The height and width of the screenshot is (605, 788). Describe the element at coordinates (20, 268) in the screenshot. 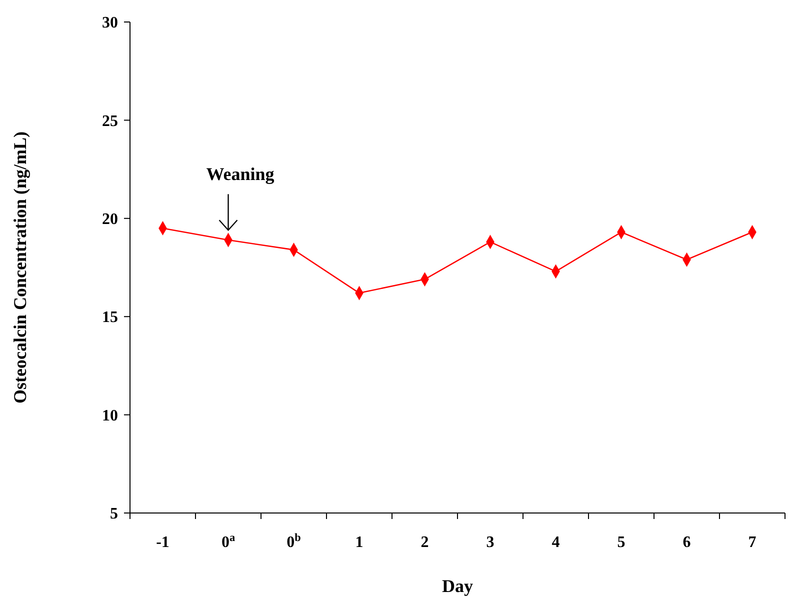

I see `y-axis-title: Osteocalcin Concentration (ng/mL)` at that location.